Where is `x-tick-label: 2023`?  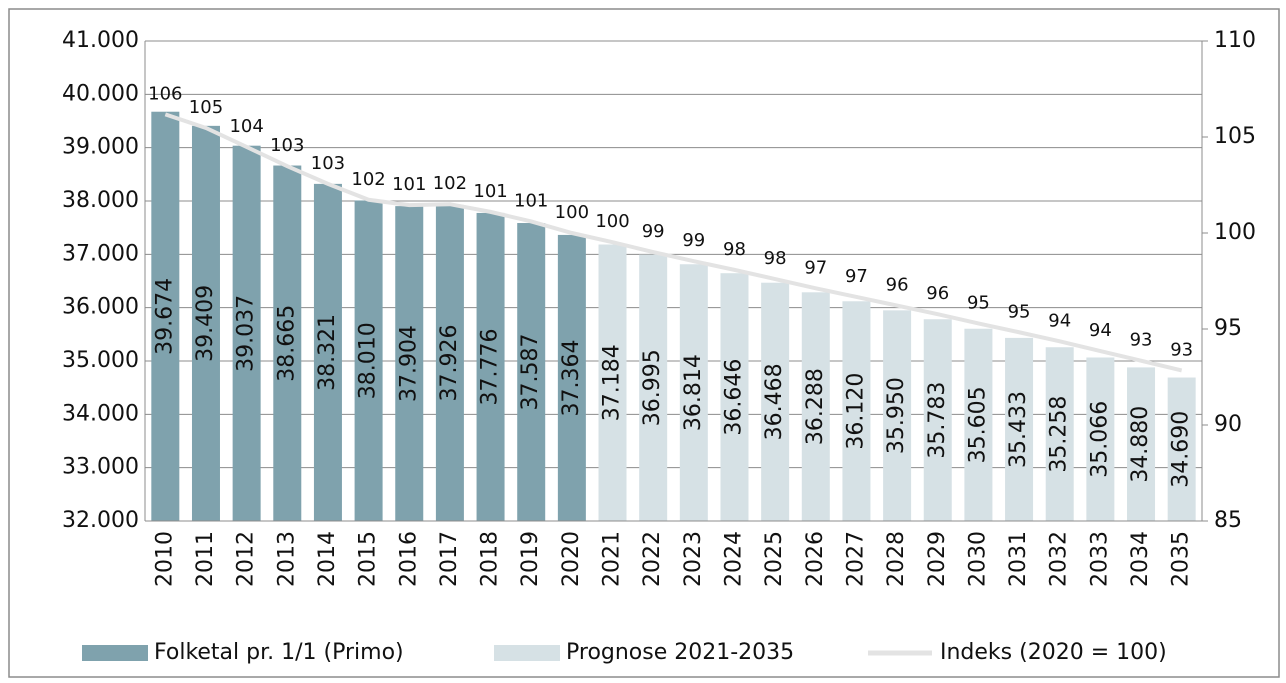 x-tick-label: 2023 is located at coordinates (693, 559).